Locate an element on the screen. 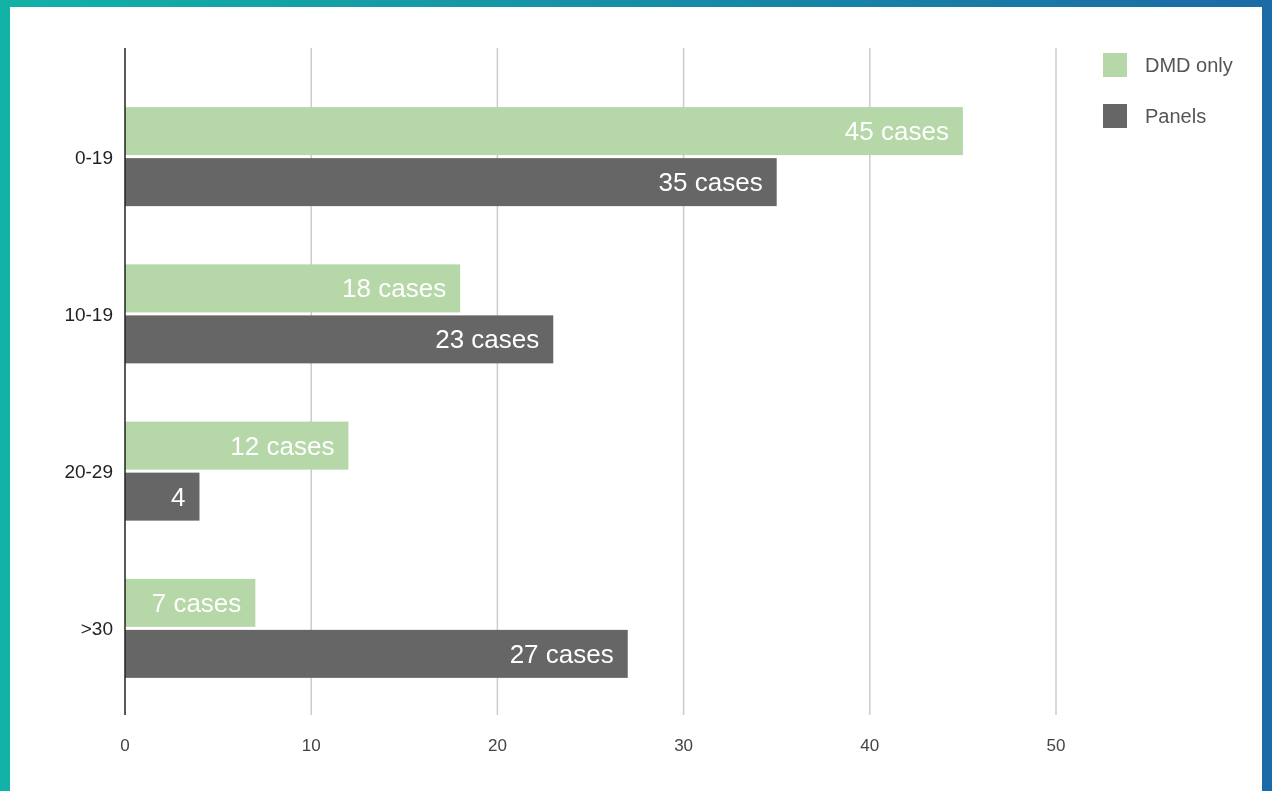 This screenshot has height=791, width=1272. legend-label: DMD only is located at coordinates (1189, 65).